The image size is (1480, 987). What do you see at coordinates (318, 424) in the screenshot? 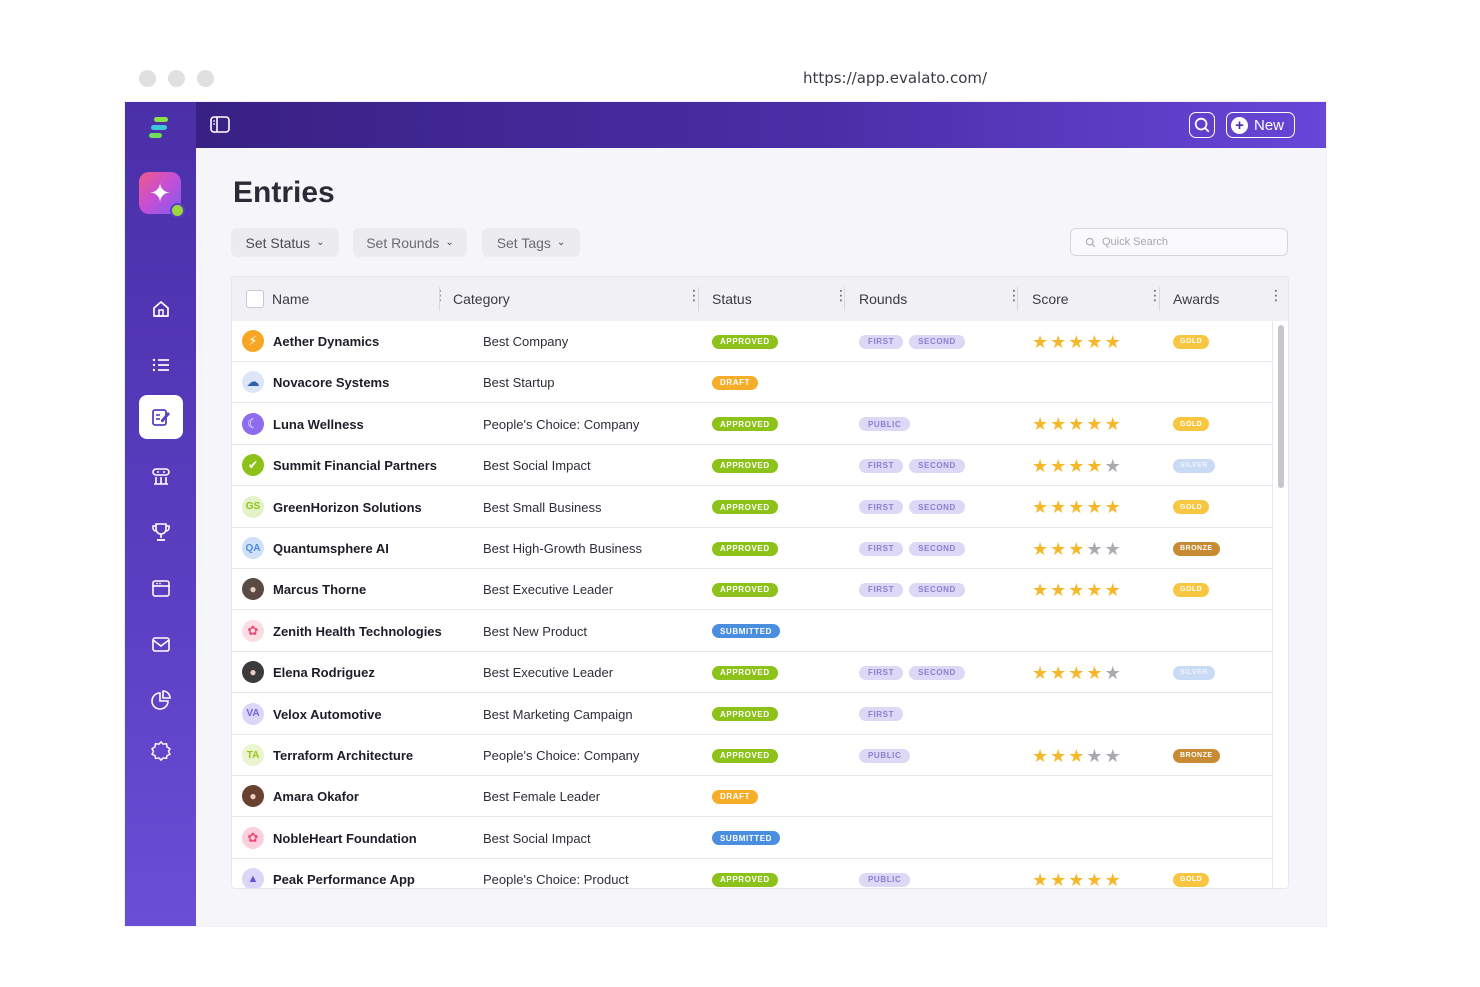
I see `entry-name: Luna Wellness` at bounding box center [318, 424].